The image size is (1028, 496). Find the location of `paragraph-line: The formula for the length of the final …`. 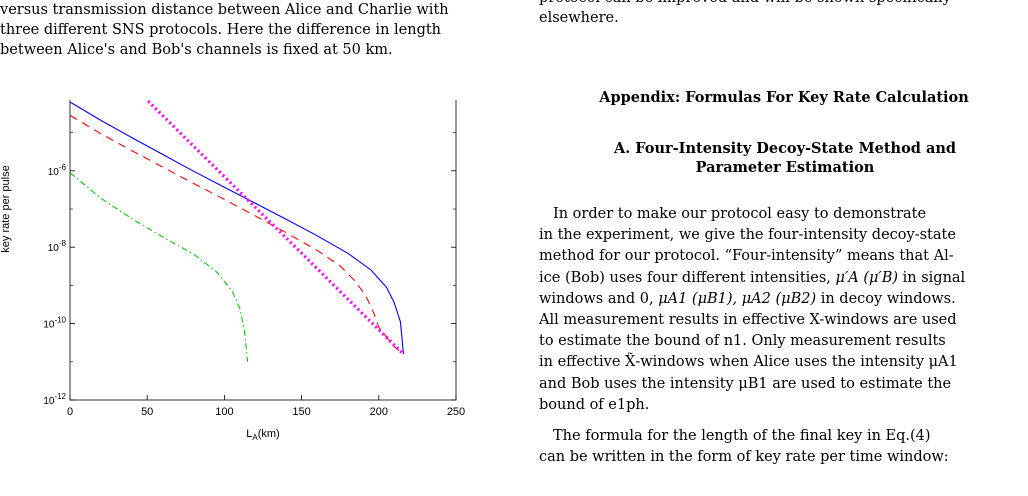

paragraph-line: The formula for the length of the final … is located at coordinates (742, 436).